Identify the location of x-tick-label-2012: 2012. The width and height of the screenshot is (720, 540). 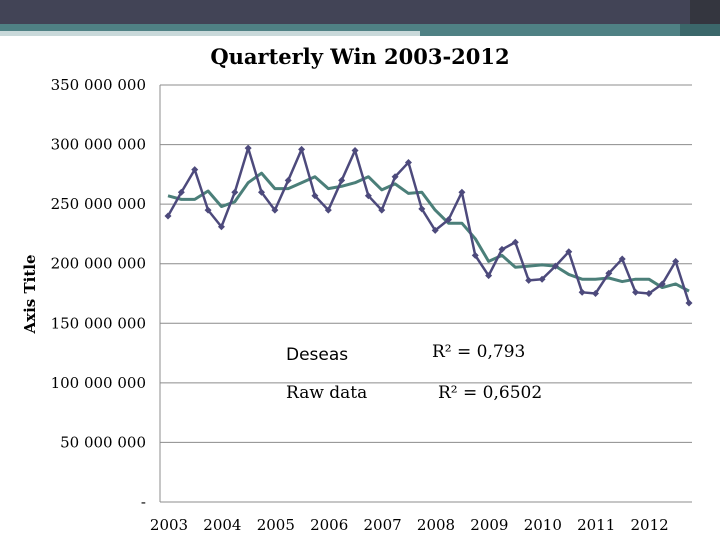
(650, 525).